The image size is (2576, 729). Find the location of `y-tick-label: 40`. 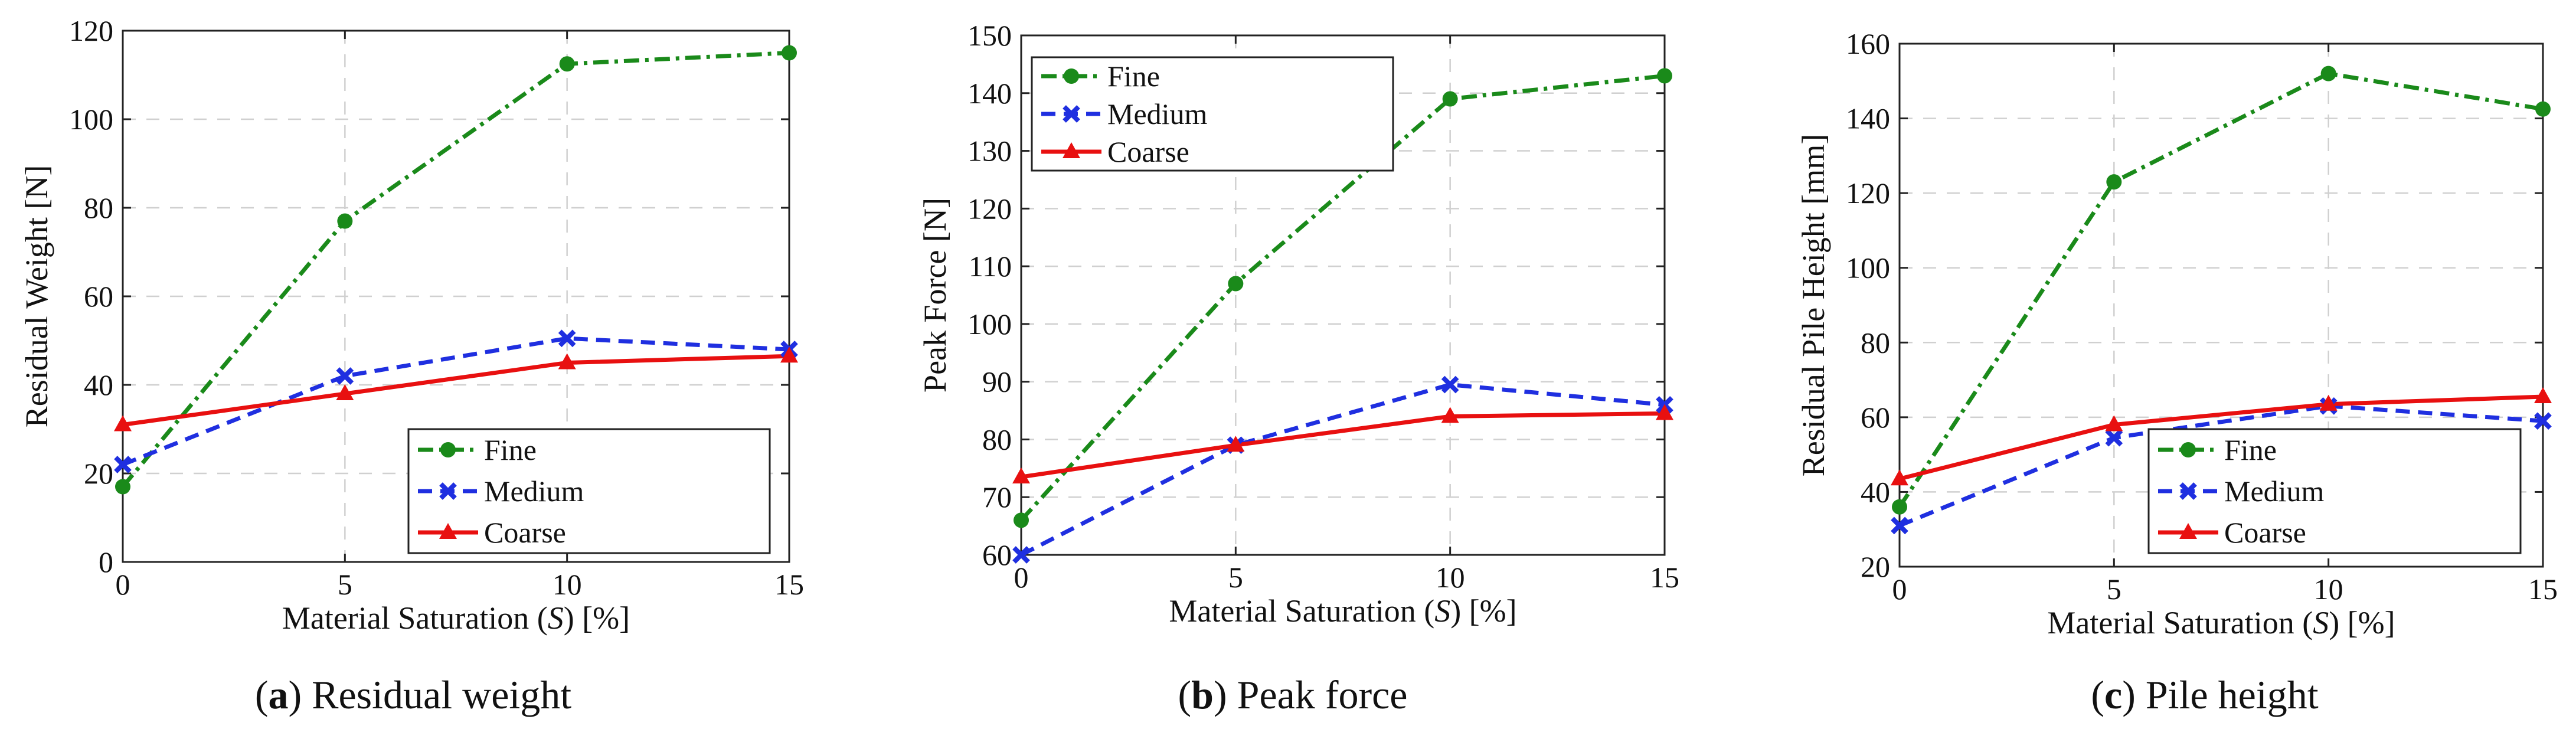

y-tick-label: 40 is located at coordinates (98, 385).